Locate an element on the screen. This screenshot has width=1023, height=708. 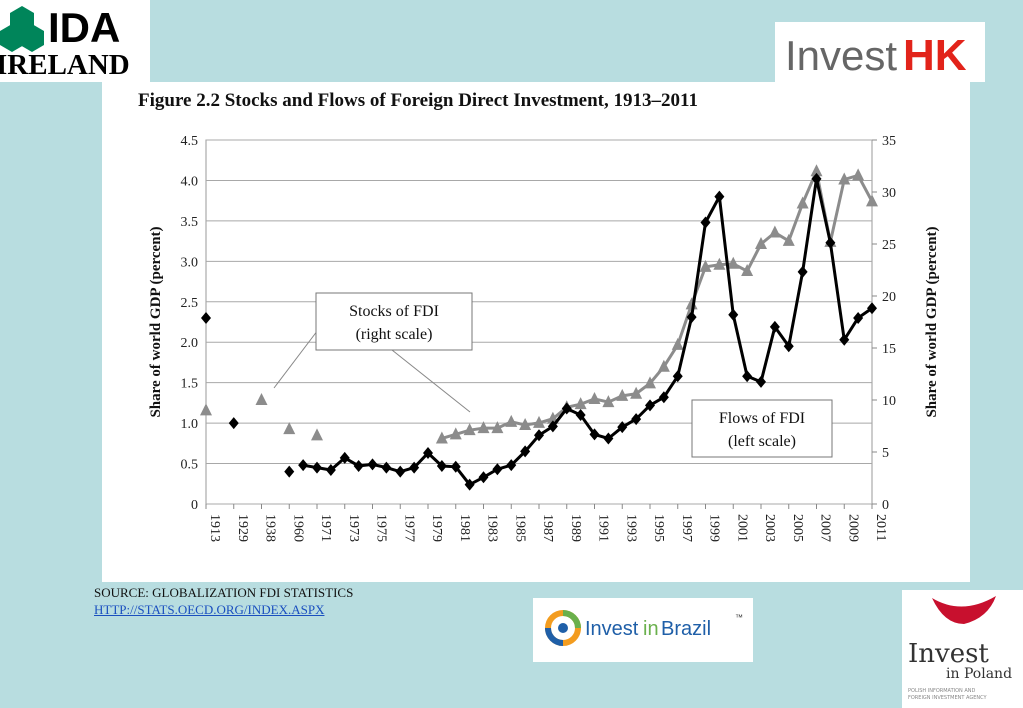
x-tick-label: 1975 is located at coordinates (381, 528).